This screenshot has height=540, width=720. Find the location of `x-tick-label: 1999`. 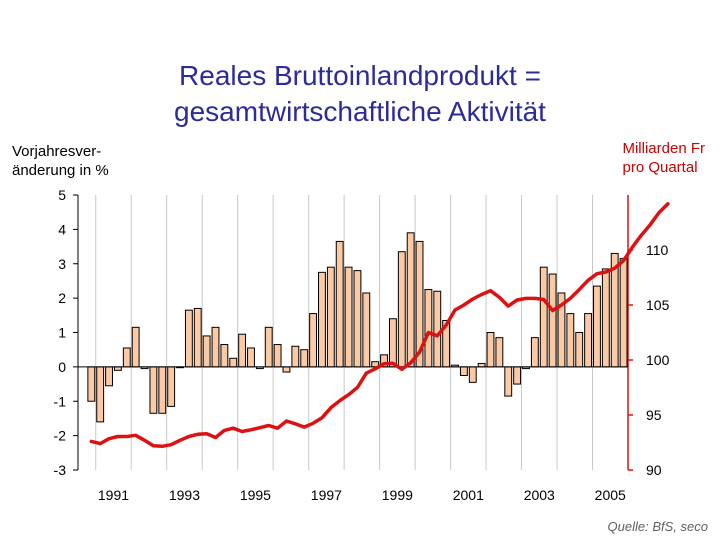

x-tick-label: 1999 is located at coordinates (397, 495).